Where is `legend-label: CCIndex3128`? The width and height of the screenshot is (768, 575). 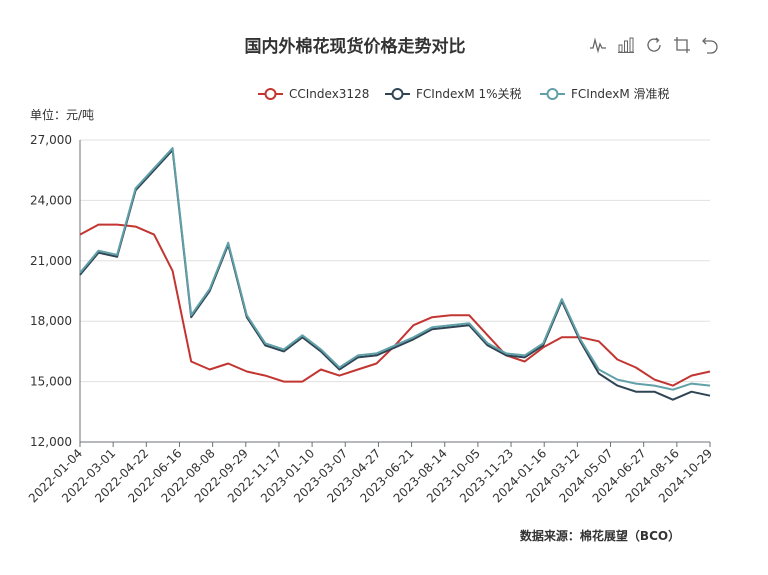 legend-label: CCIndex3128 is located at coordinates (329, 94).